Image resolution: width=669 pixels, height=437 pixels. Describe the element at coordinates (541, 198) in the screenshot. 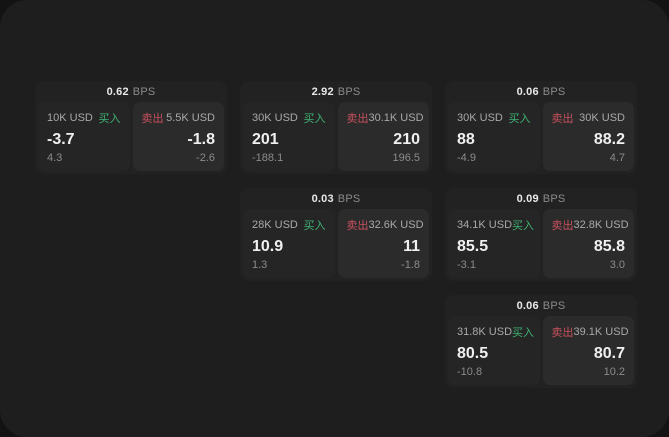

I see `card-header: 0.09 BPS` at that location.